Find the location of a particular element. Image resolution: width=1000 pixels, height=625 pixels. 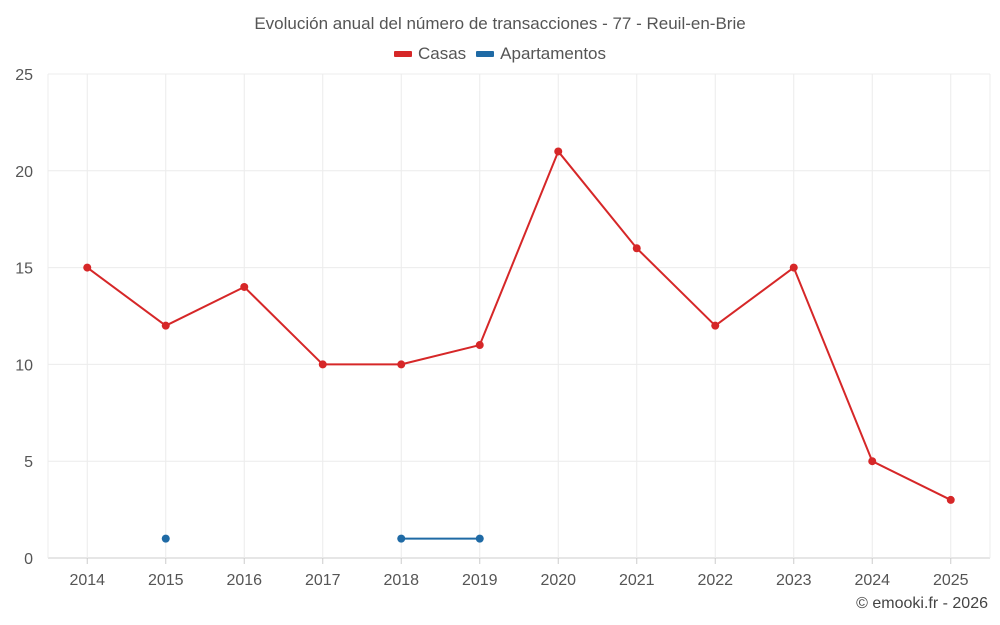

x-tick-label: 2016 is located at coordinates (244, 580).